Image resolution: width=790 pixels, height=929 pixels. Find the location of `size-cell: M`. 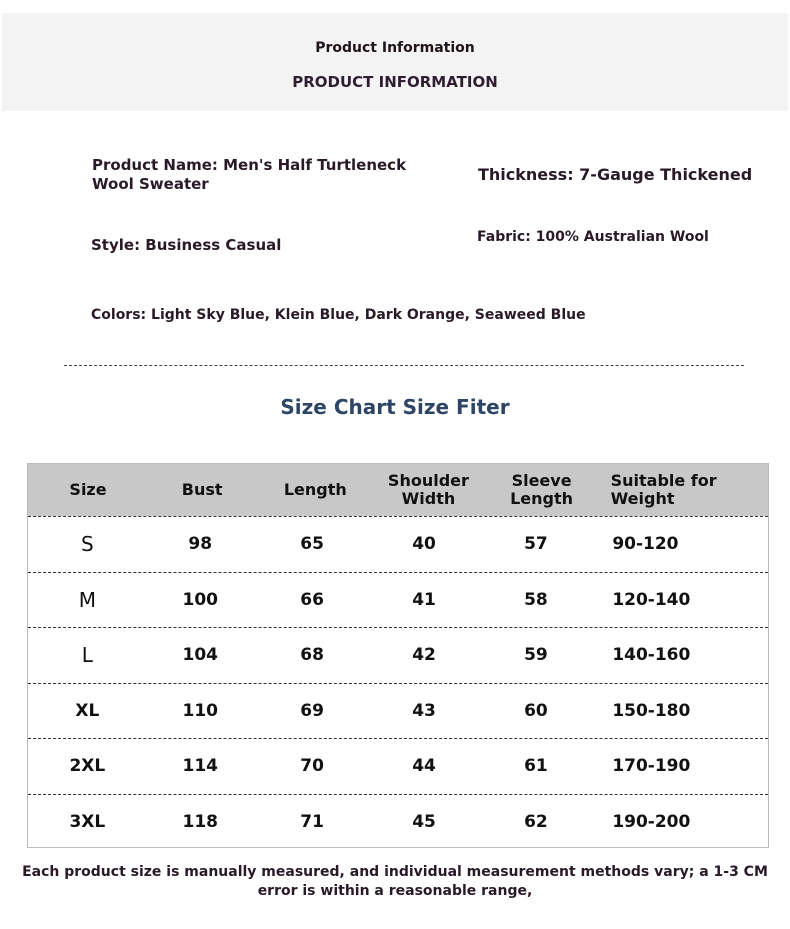

size-cell: M is located at coordinates (87, 599).